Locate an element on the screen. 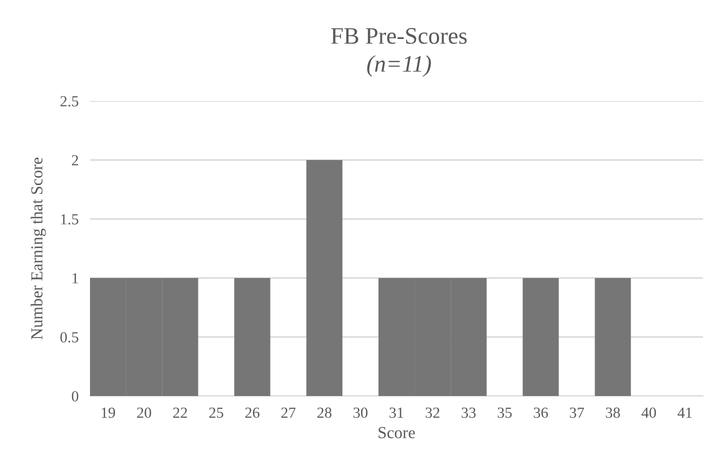 The width and height of the screenshot is (718, 463). y-tick-label: 1 is located at coordinates (75, 278).